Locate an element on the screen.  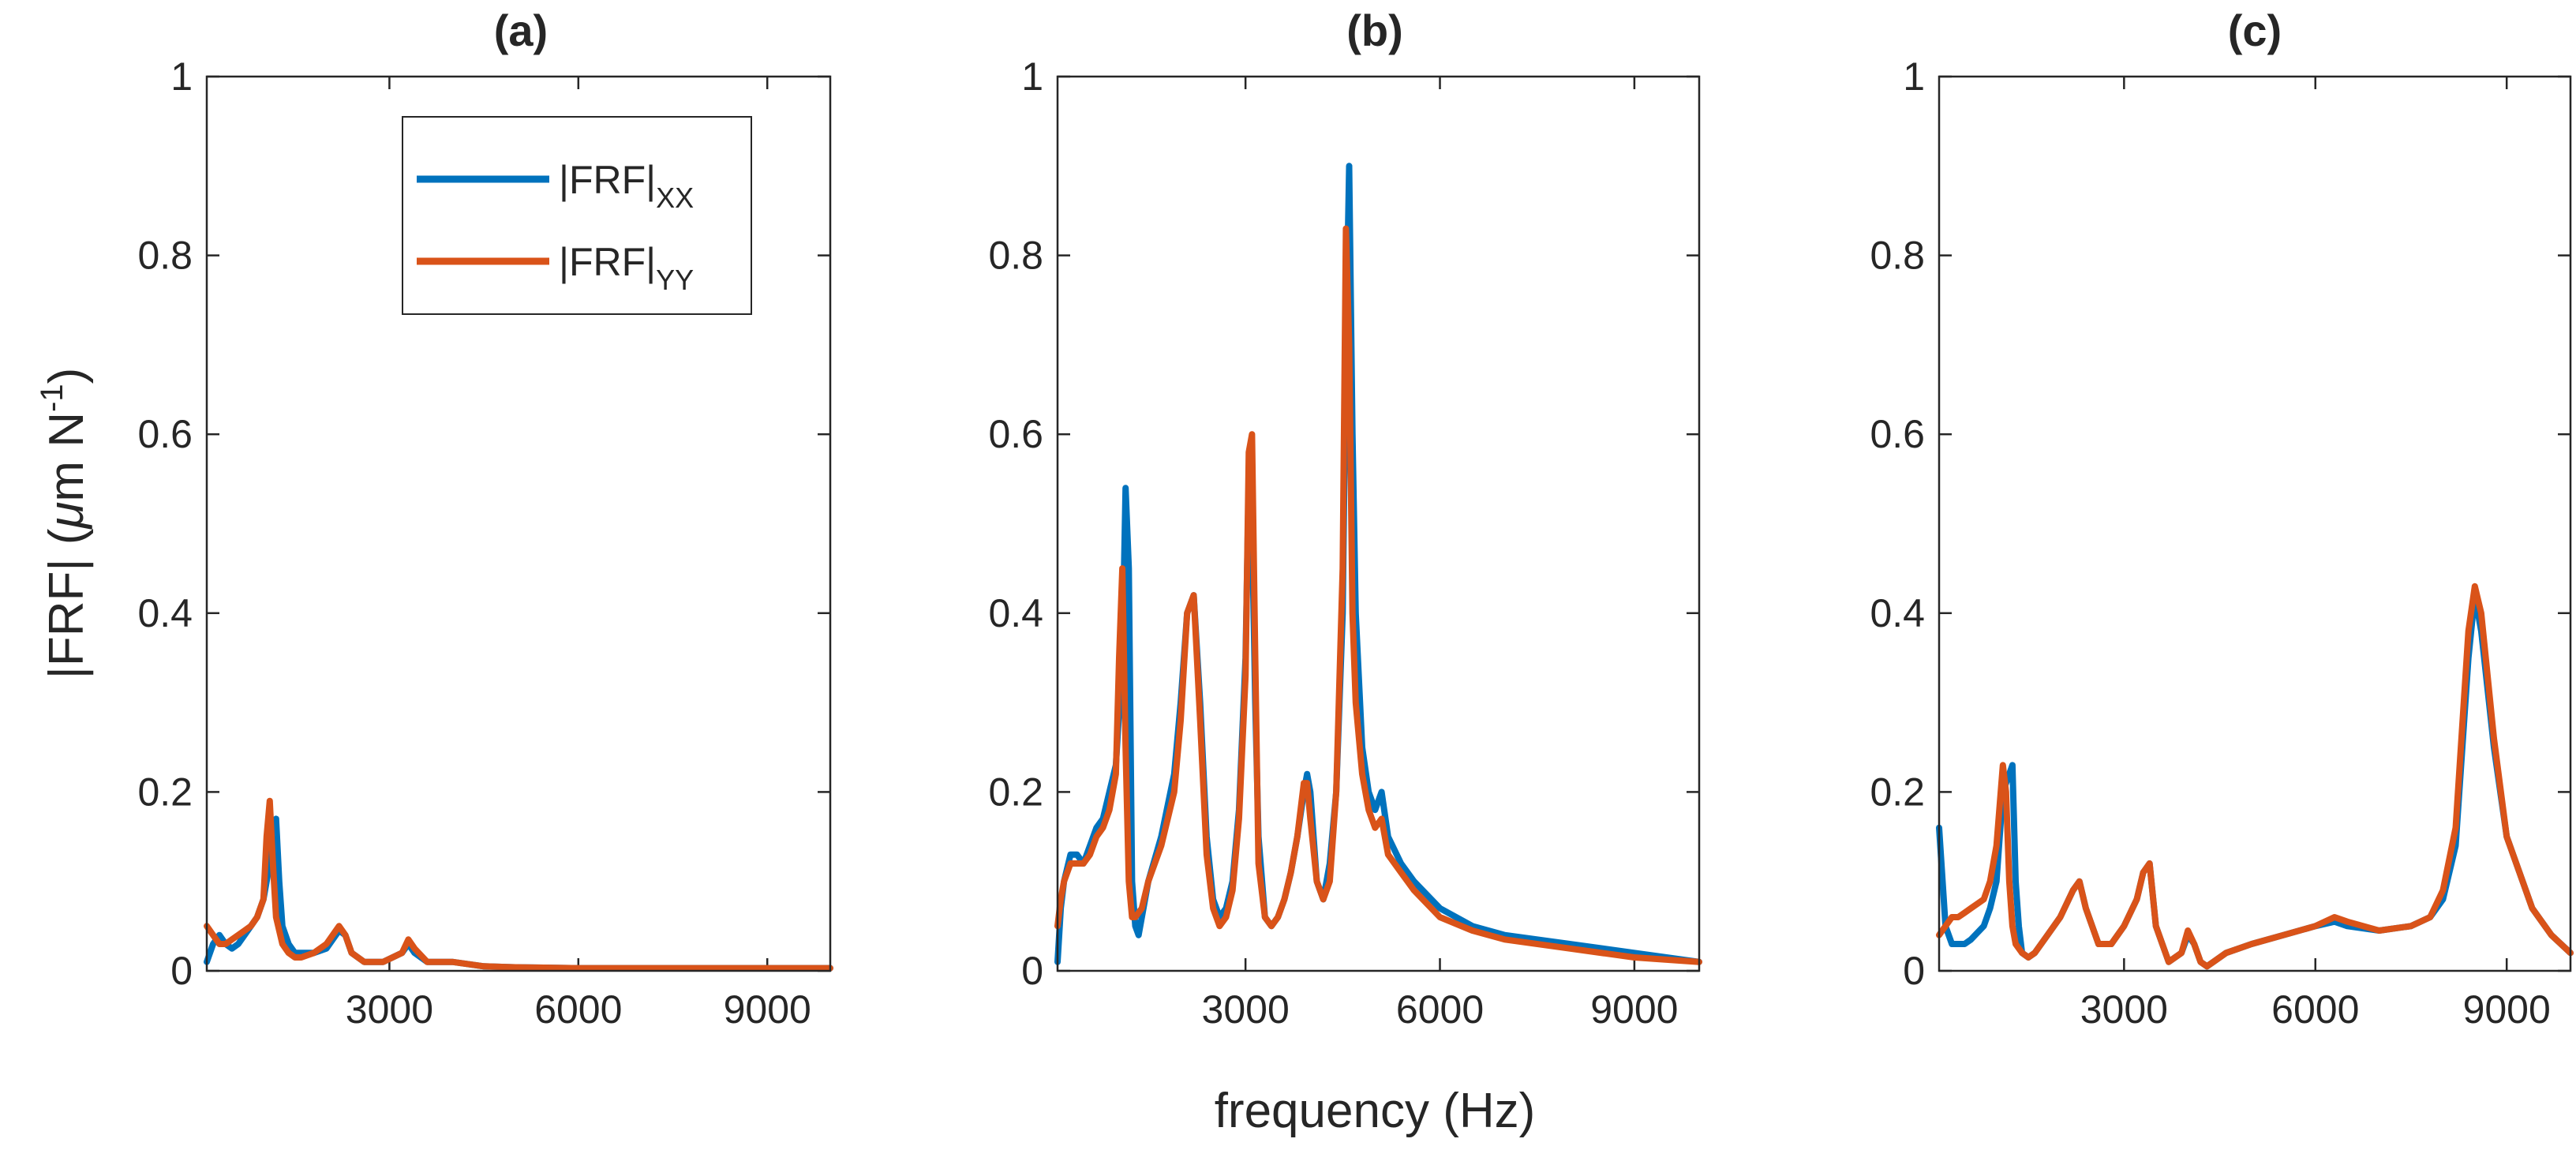
panel-a-series-xx is located at coordinates (518, 894).